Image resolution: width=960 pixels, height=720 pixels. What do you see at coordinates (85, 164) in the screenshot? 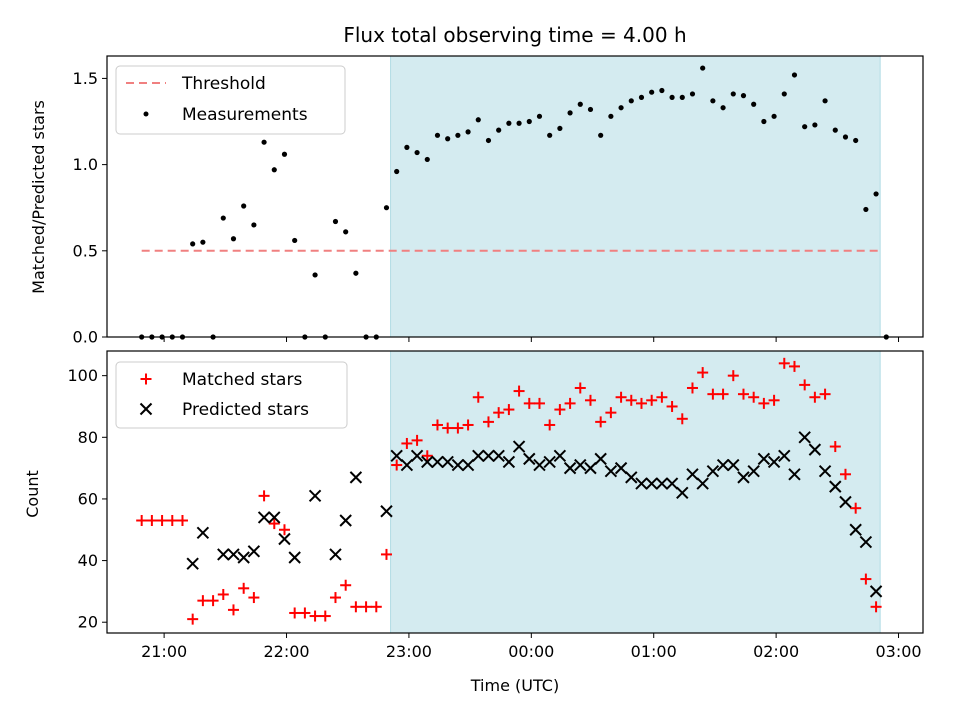
I see `ratio-y-tick-label: 1.0` at bounding box center [85, 164].